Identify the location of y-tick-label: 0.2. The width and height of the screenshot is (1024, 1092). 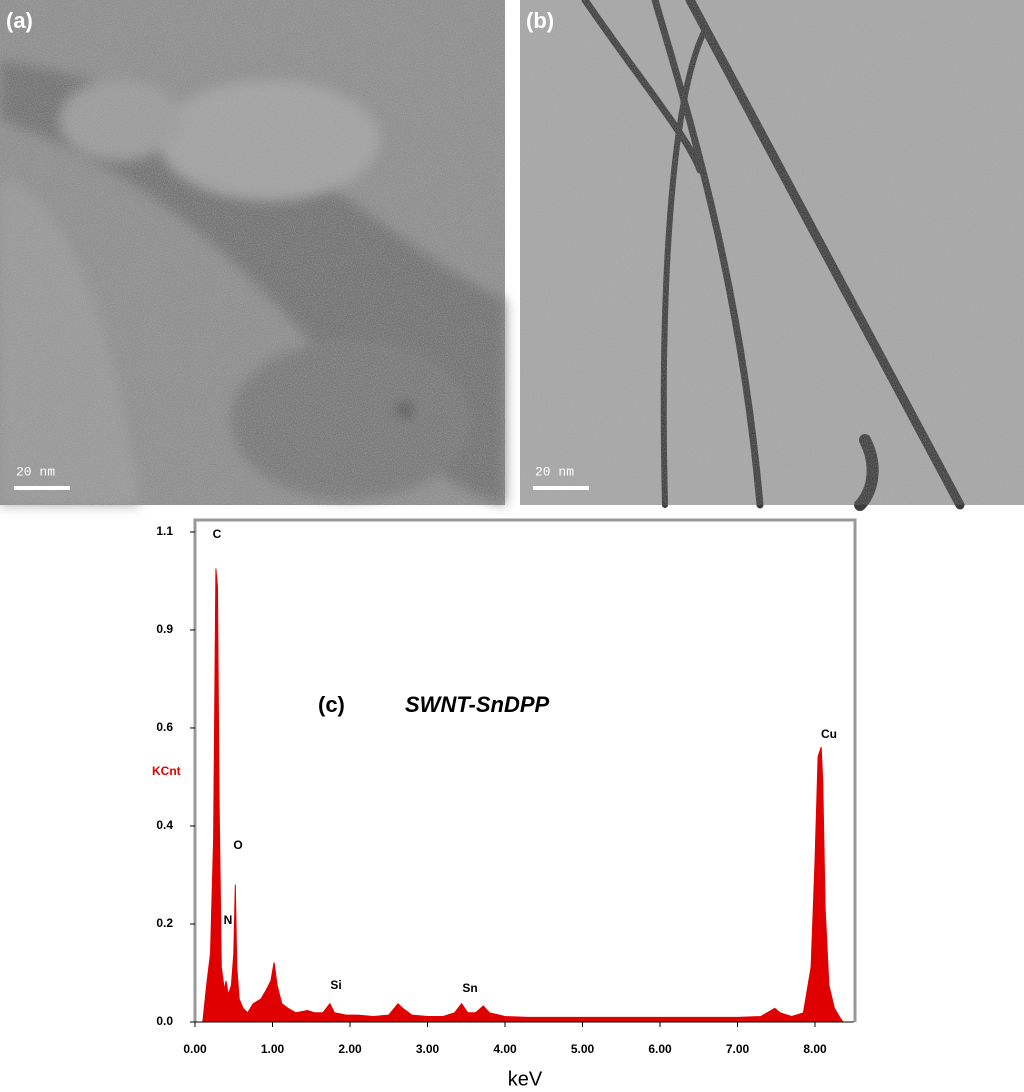
(164, 923).